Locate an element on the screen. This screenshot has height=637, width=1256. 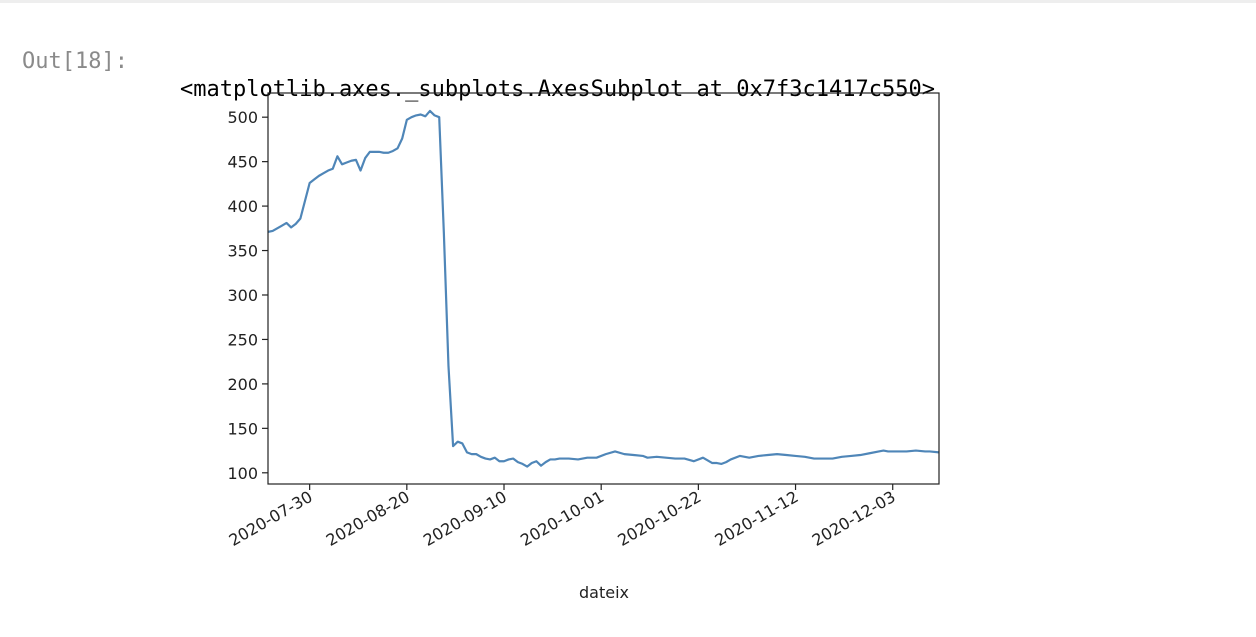
x-axis-label: dateix is located at coordinates (604, 592).